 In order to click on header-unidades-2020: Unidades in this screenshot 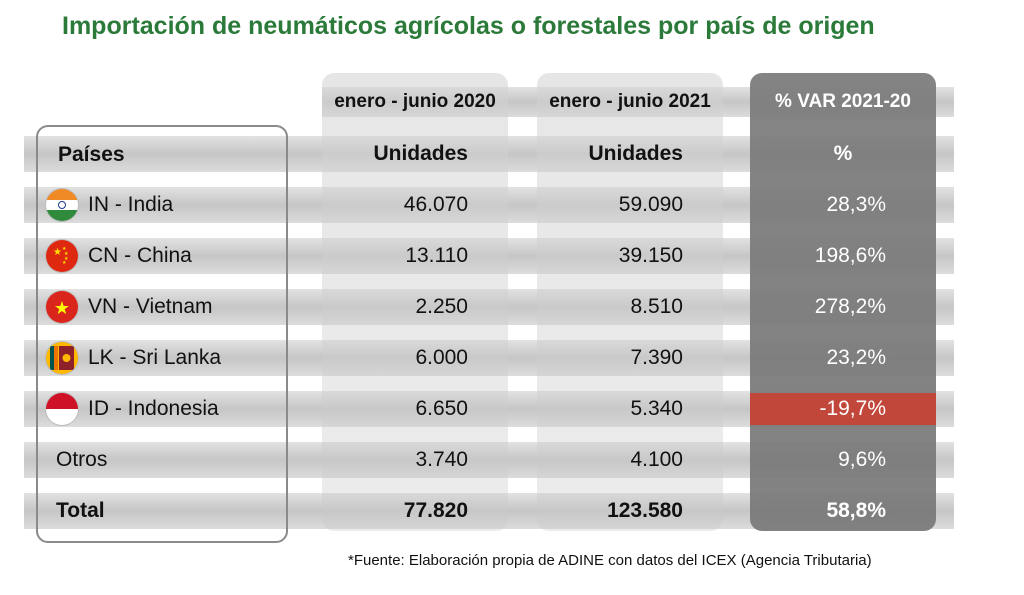, I will do `click(420, 153)`.